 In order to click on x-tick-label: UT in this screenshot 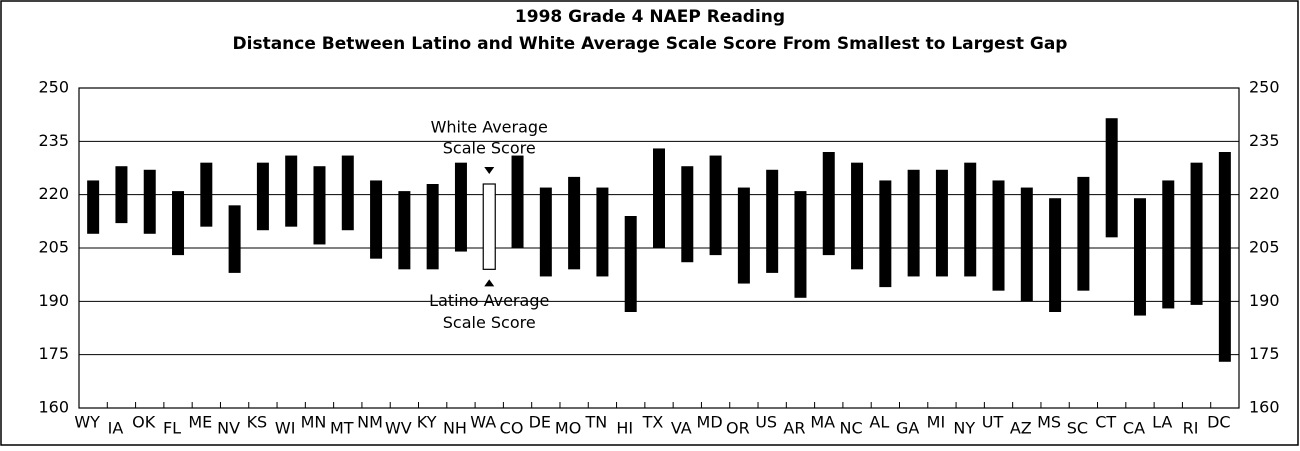, I will do `click(993, 422)`.